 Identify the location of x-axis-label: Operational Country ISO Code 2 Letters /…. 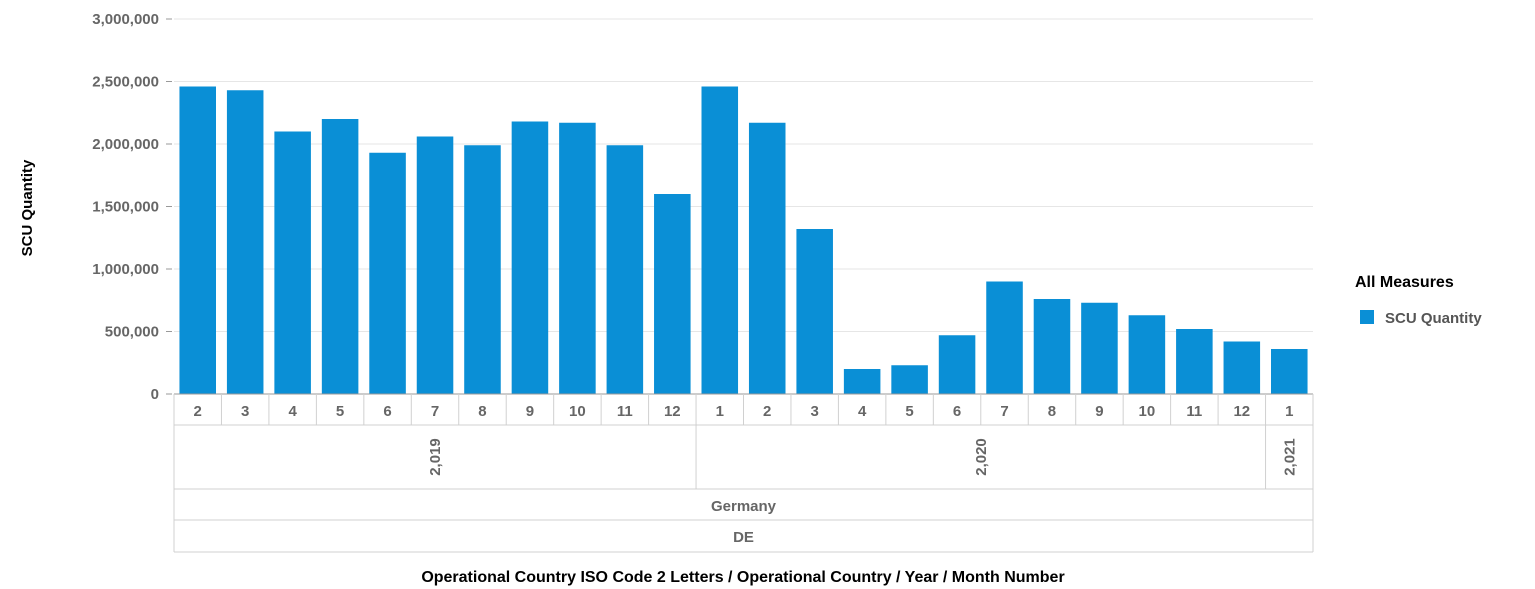
(742, 577).